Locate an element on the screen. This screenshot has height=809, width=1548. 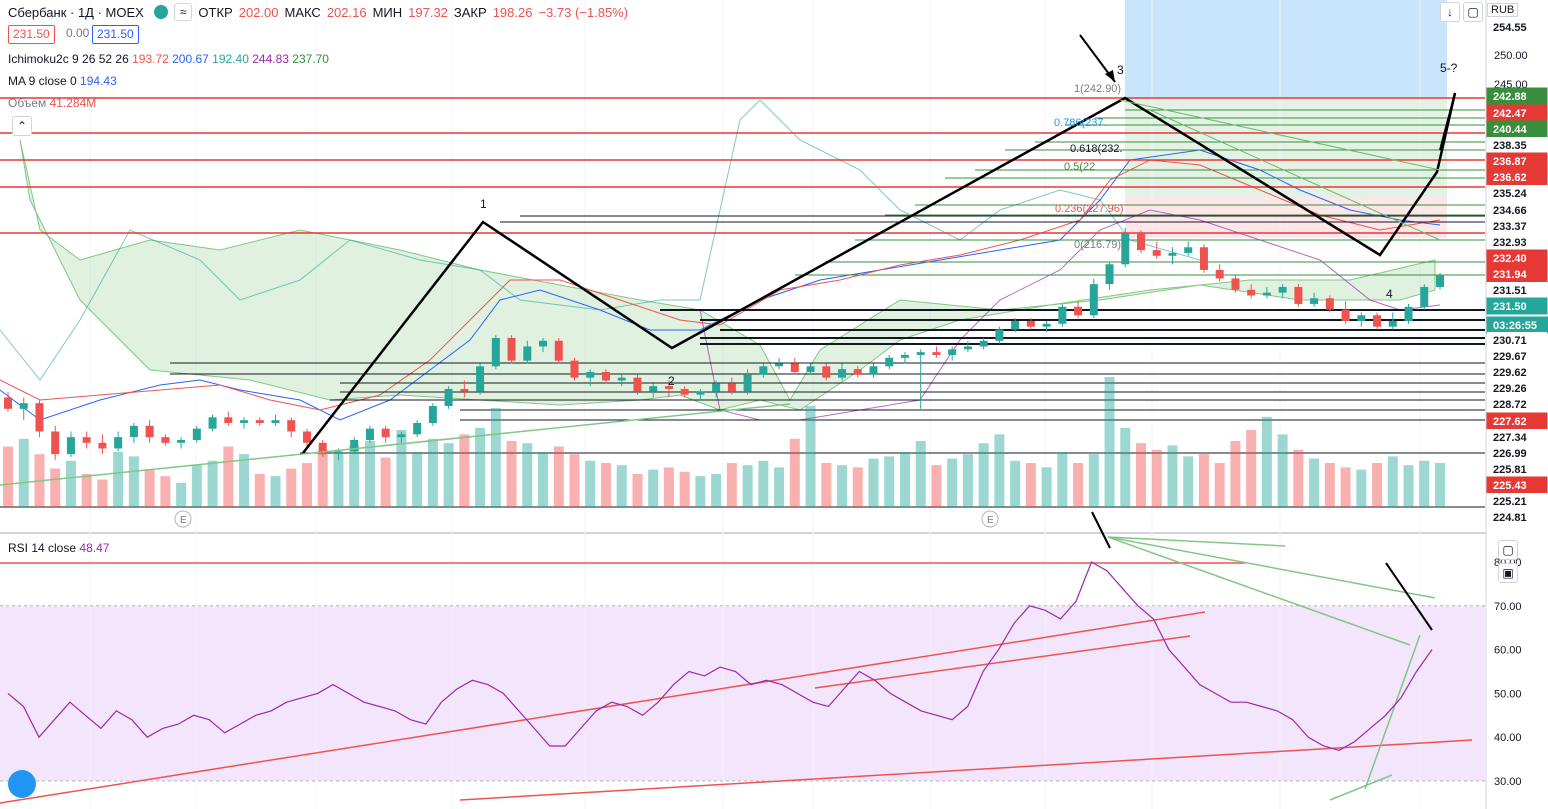
price-badge-label: 254.55 is located at coordinates (1510, 28).